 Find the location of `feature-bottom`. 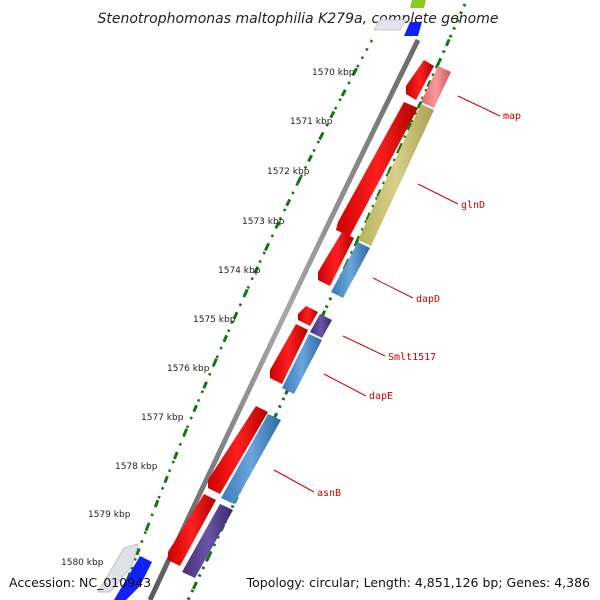

feature-bottom is located at coordinates (207, 541).